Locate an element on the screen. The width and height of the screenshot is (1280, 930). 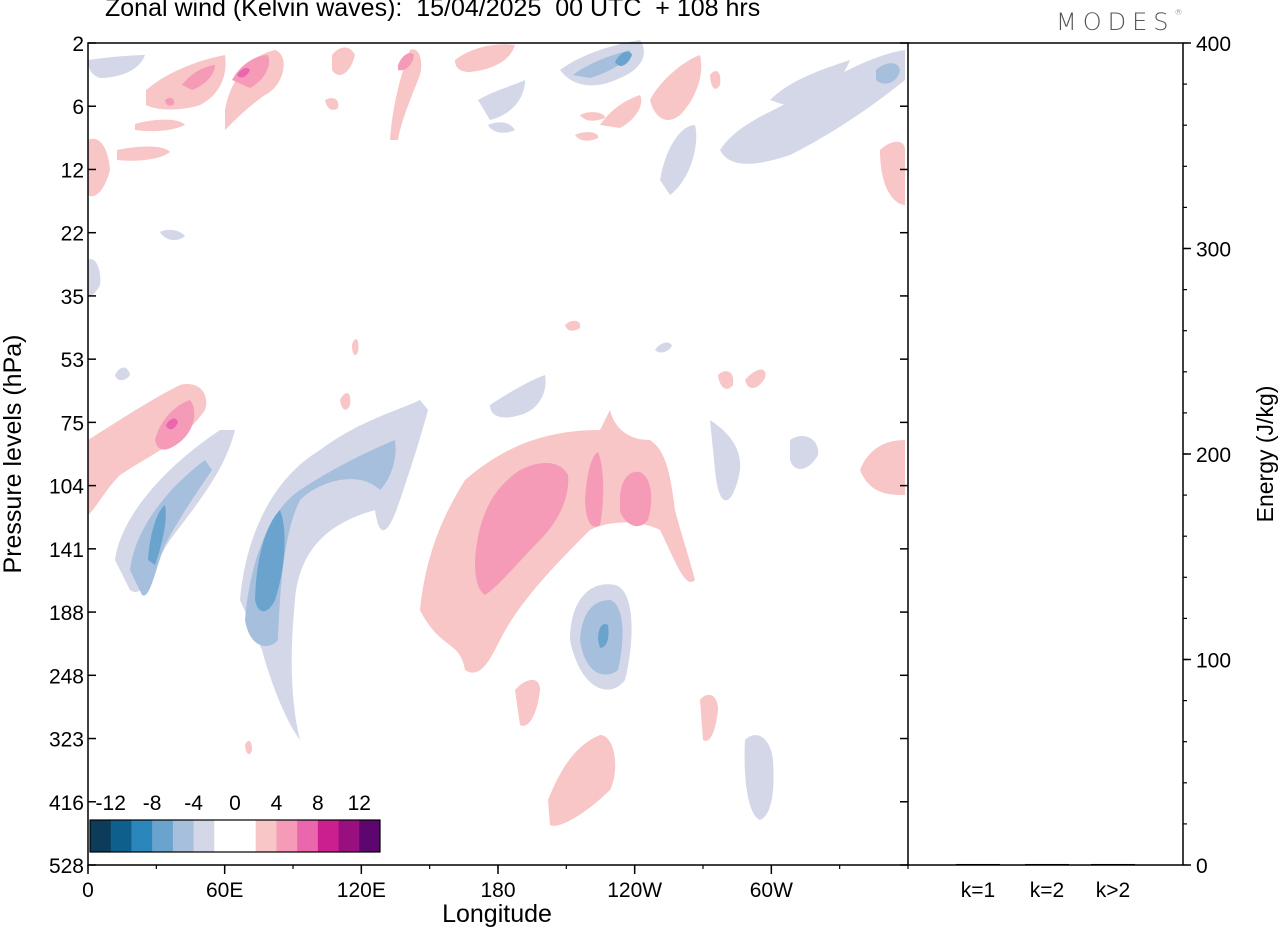
energy-axis: 0 100 200 300 400 is located at coordinates (1207, 455).